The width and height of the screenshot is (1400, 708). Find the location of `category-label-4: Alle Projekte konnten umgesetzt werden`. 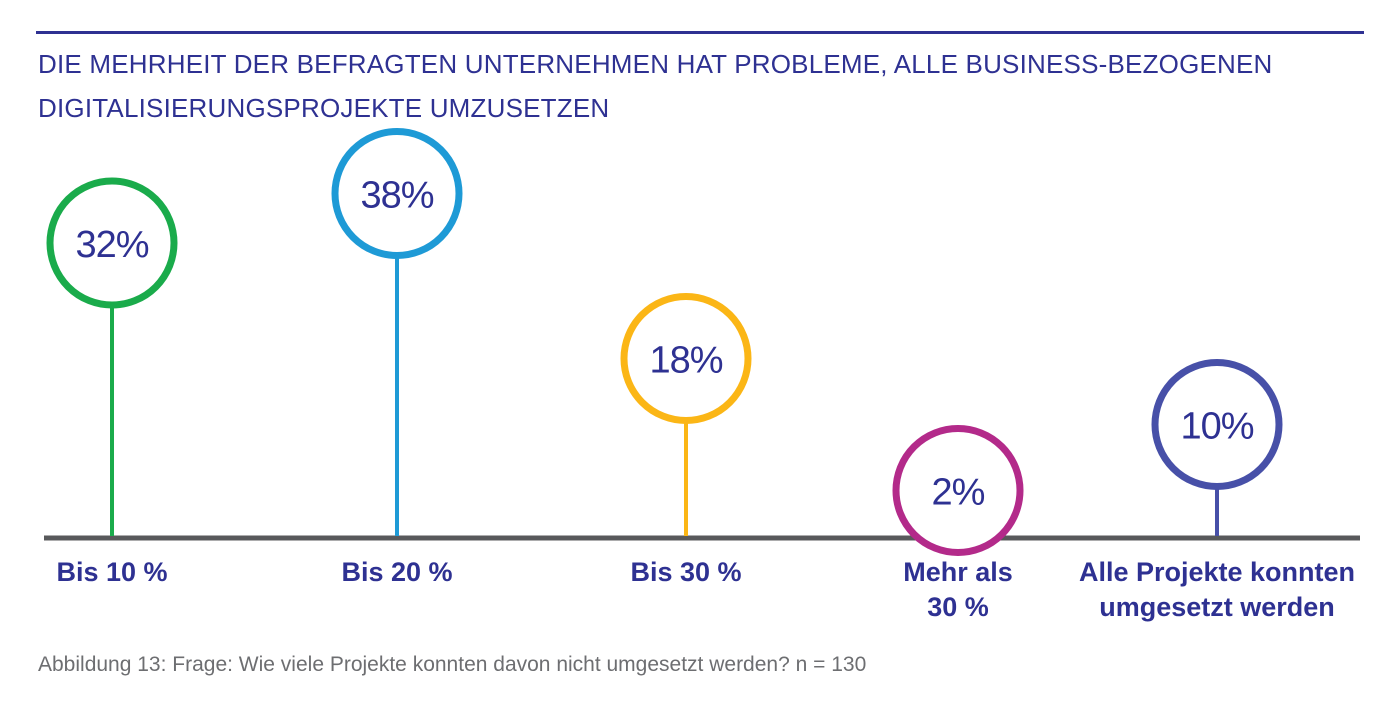

category-label-4: Alle Projekte konnten umgesetzt werden is located at coordinates (1217, 589).